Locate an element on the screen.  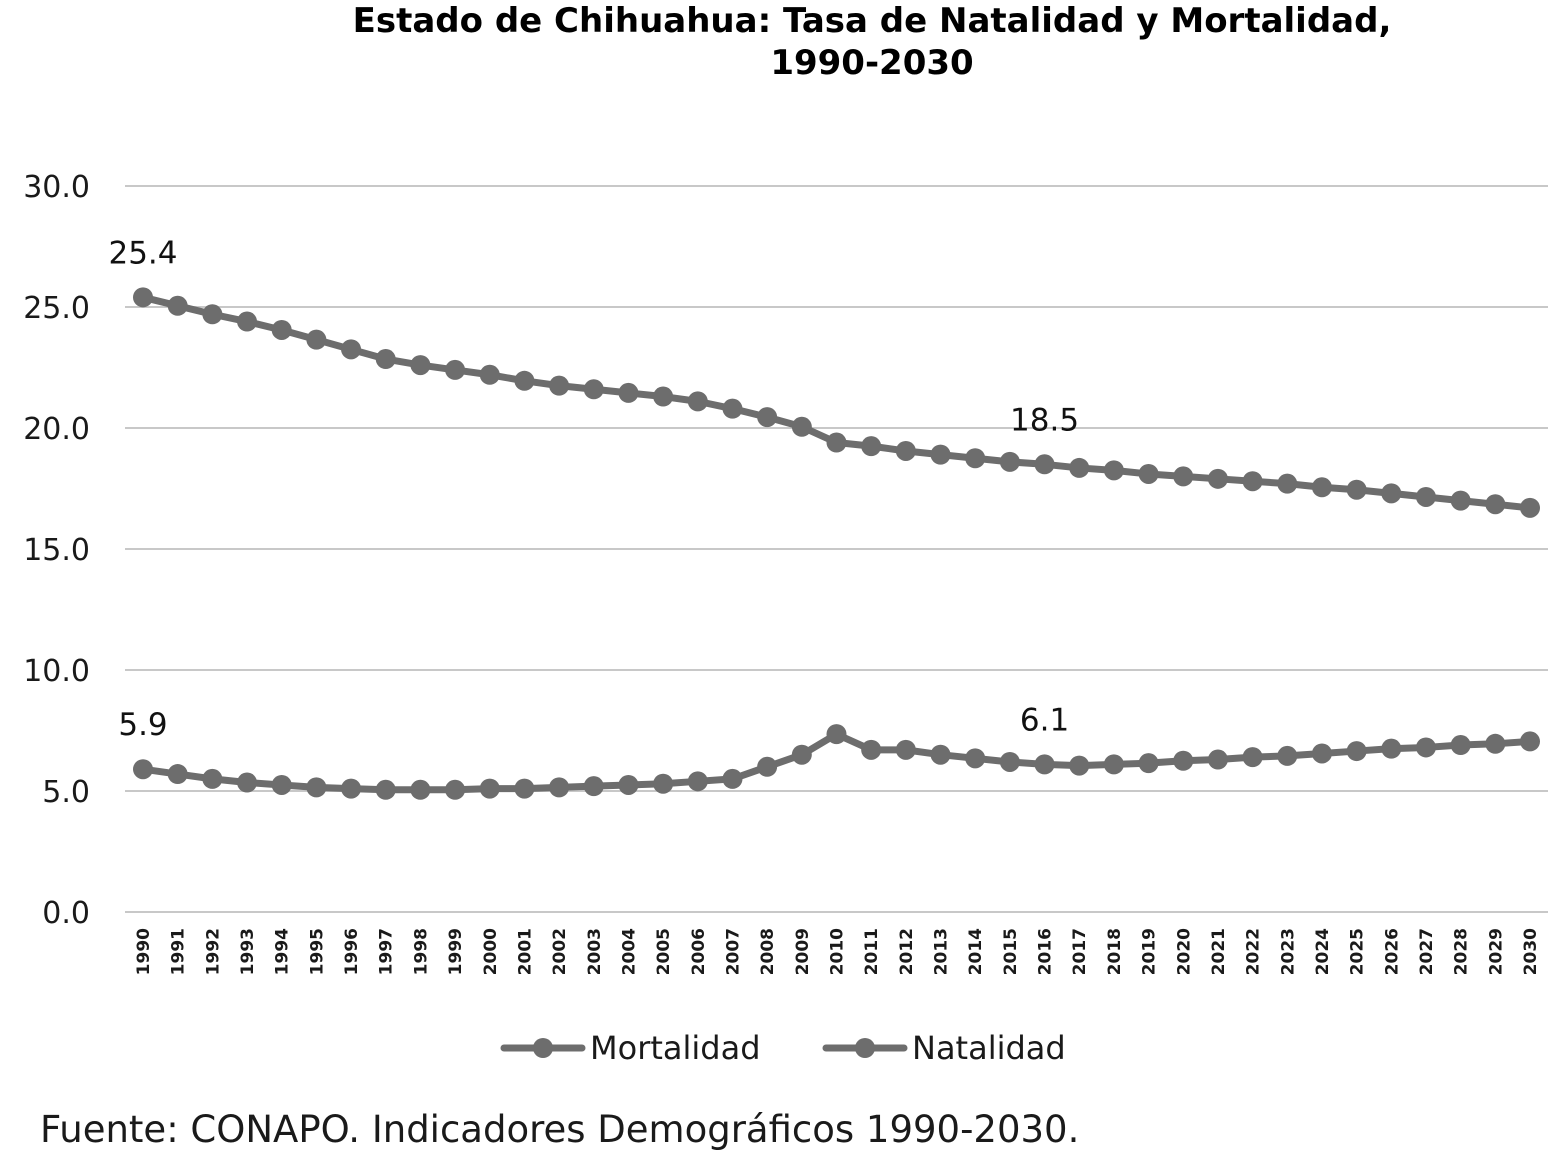
legend: Mortalidad Natalidad is located at coordinates (783, 1048).